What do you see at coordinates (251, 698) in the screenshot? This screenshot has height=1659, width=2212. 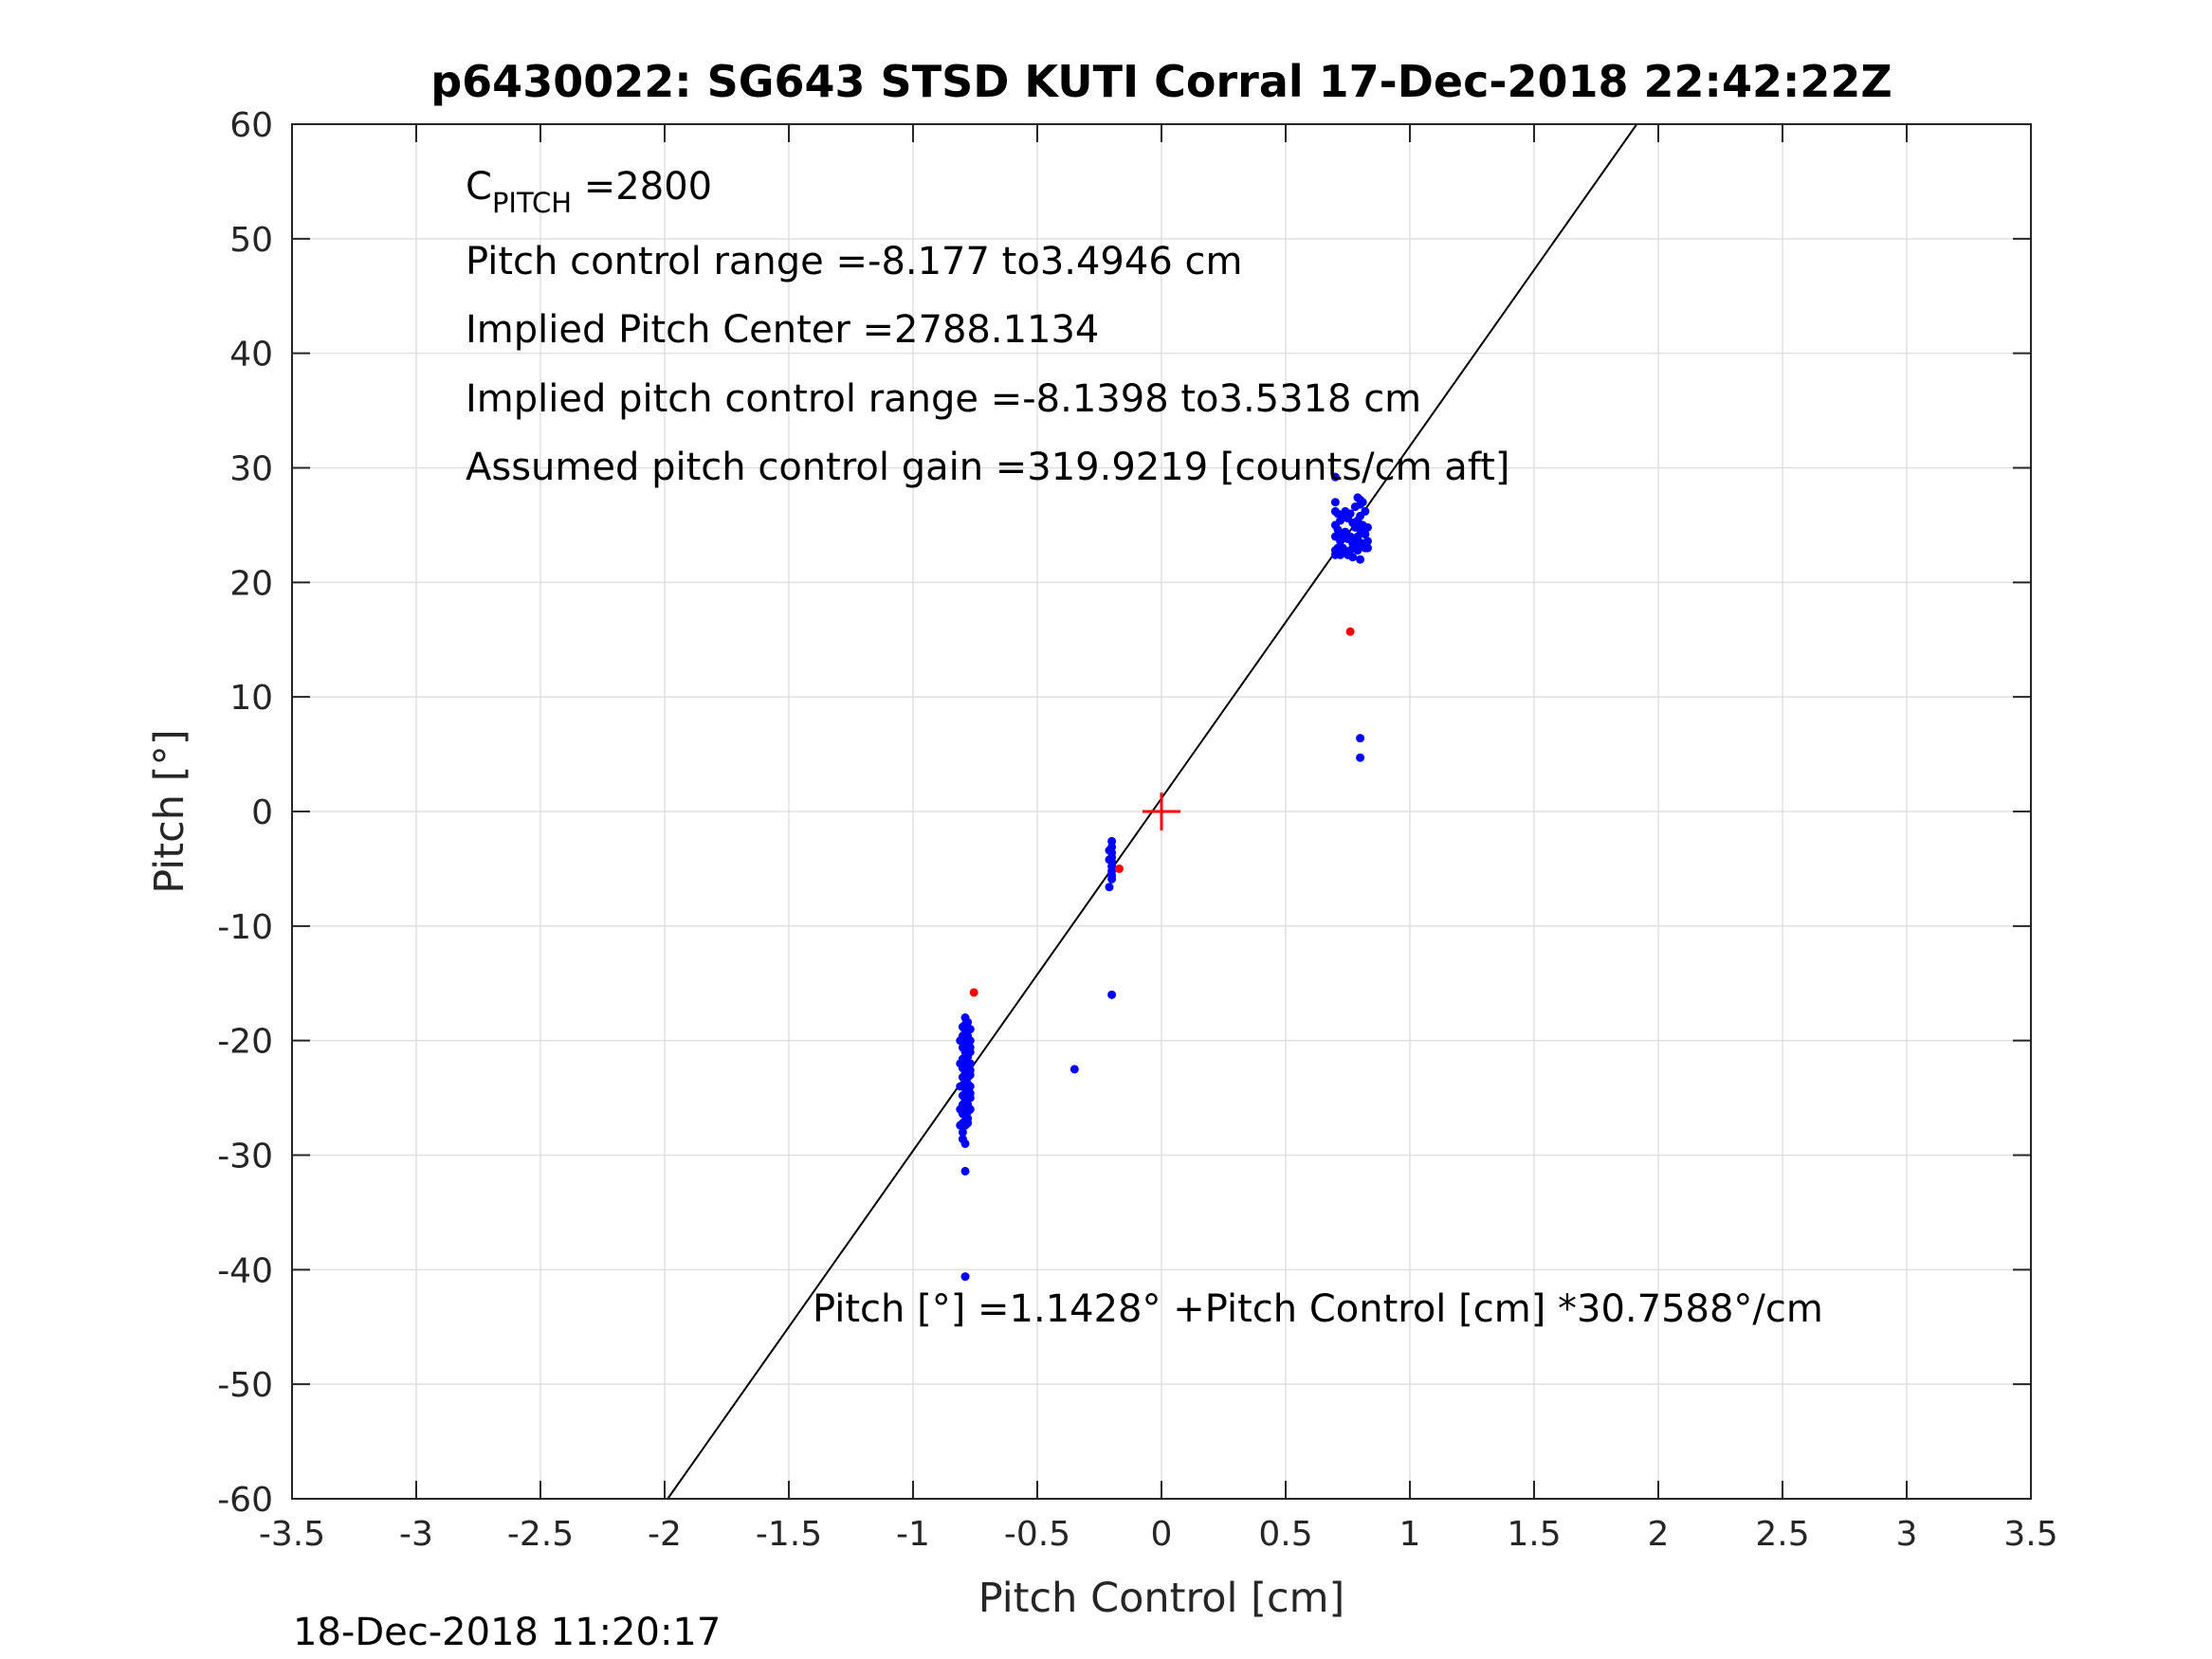 I see `y-tick-label: 10` at bounding box center [251, 698].